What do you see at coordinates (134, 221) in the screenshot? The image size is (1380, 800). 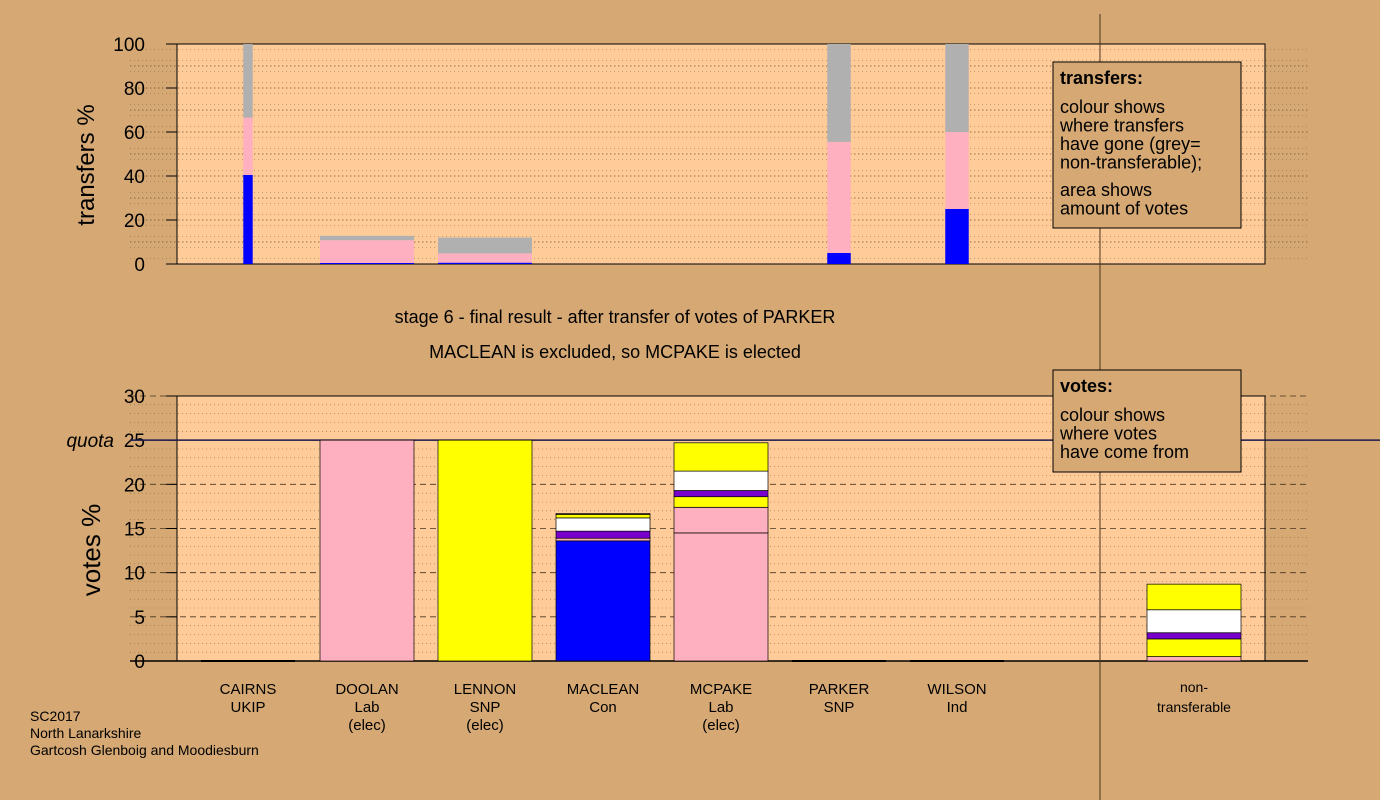 I see `transfers-y-tick-label: 20` at bounding box center [134, 221].